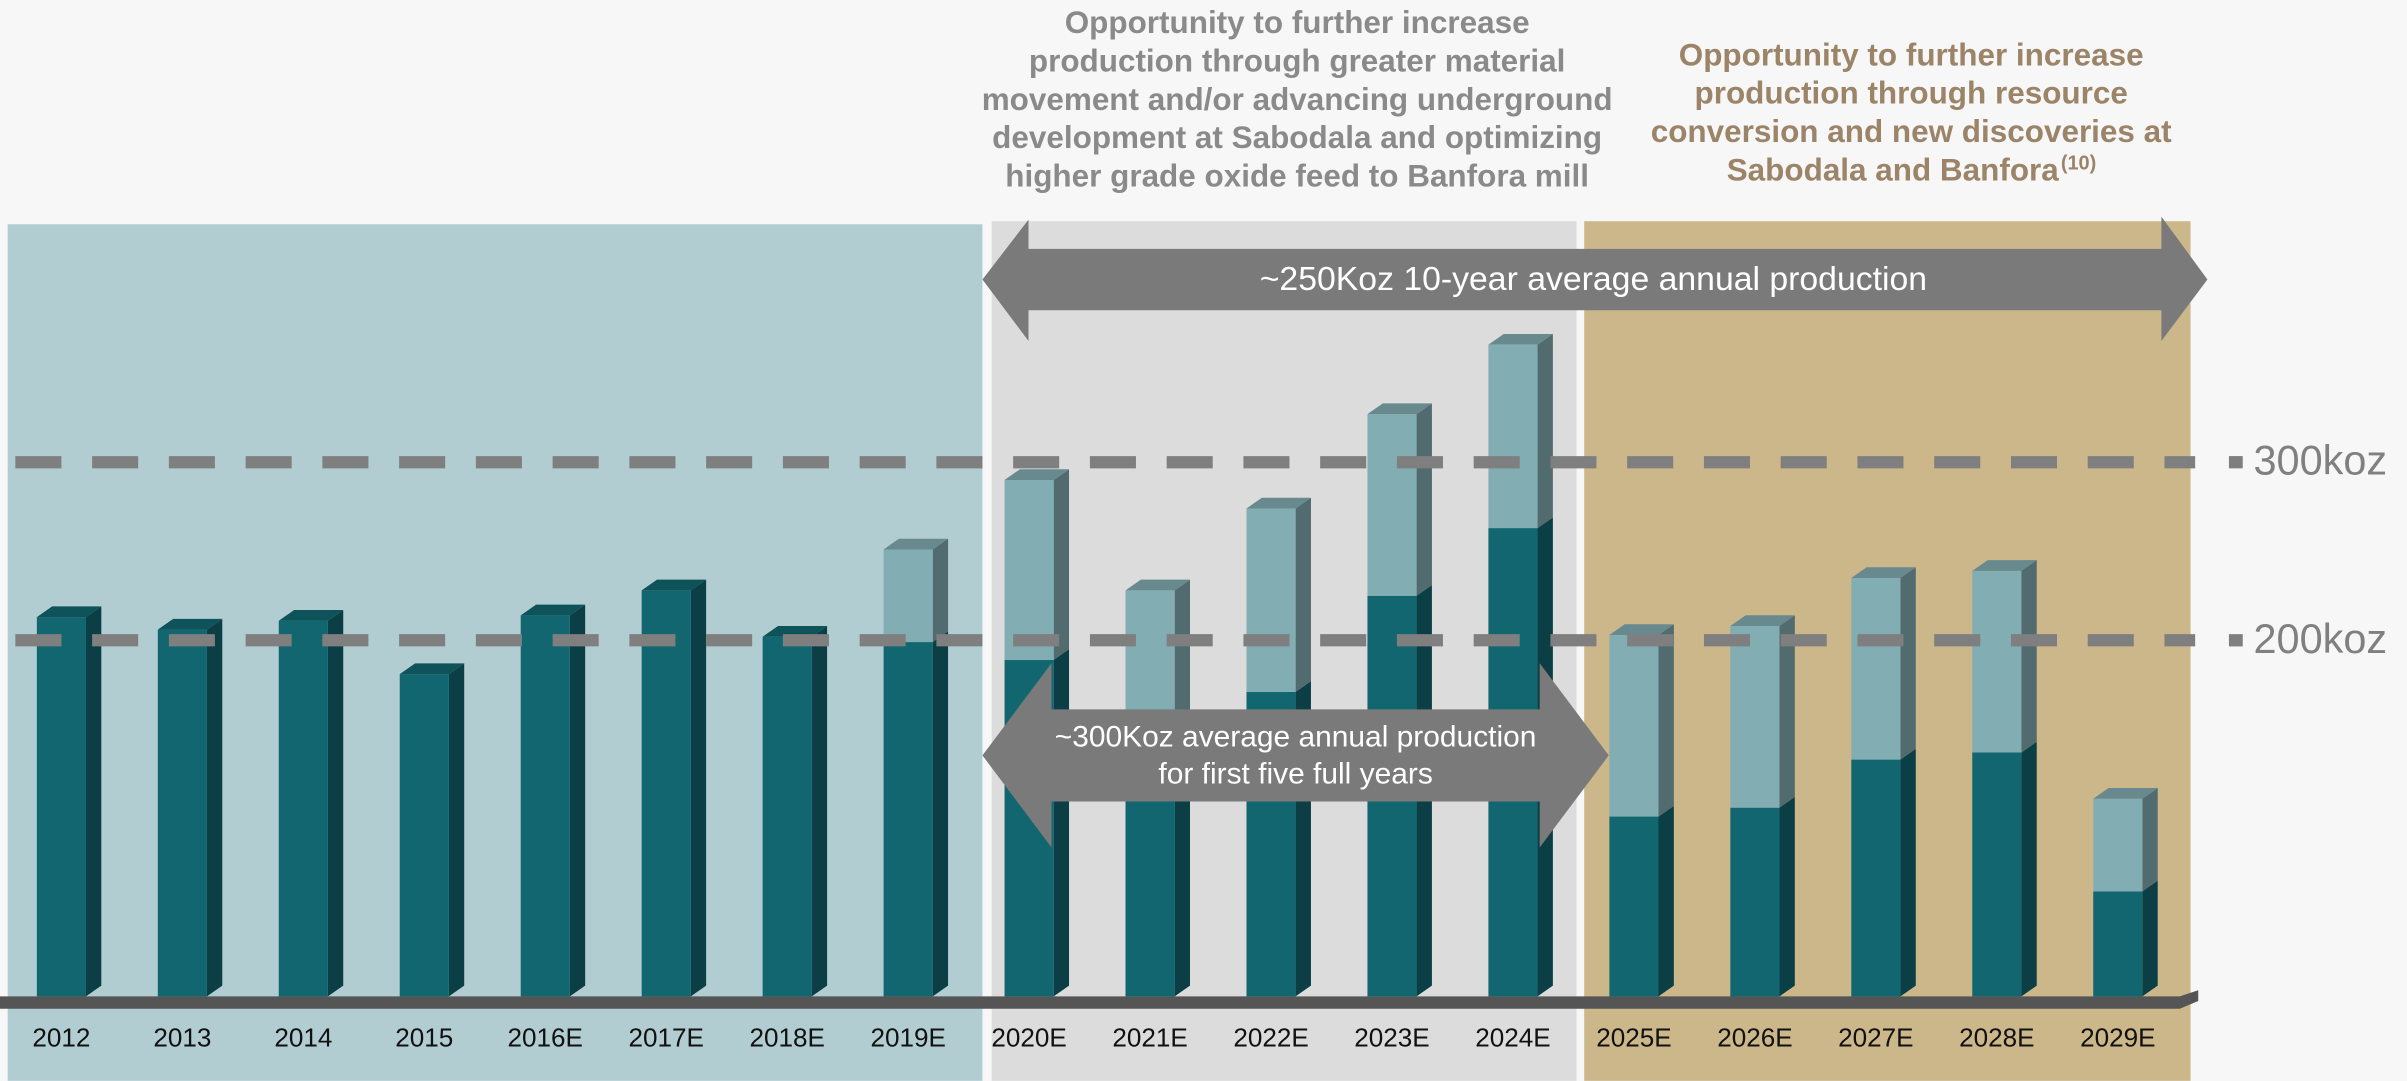  I want to click on reference-label: 300koz, so click(2320, 460).